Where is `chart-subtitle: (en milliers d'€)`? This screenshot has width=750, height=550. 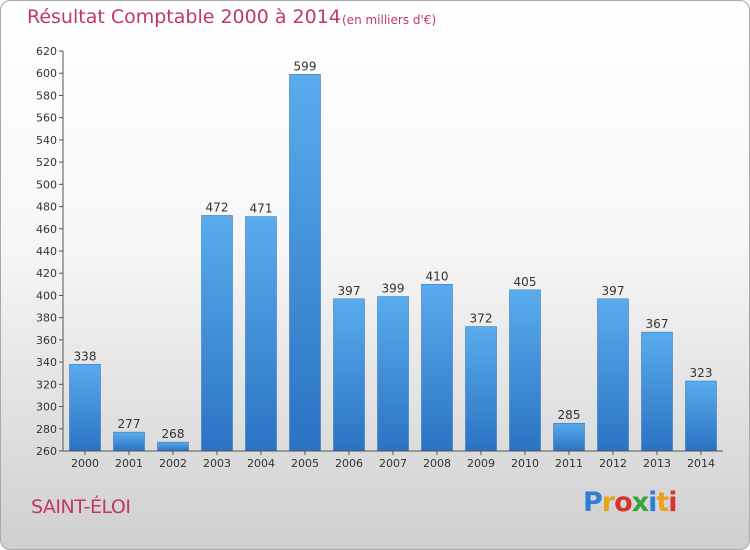
chart-subtitle: (en milliers d'€) is located at coordinates (389, 20).